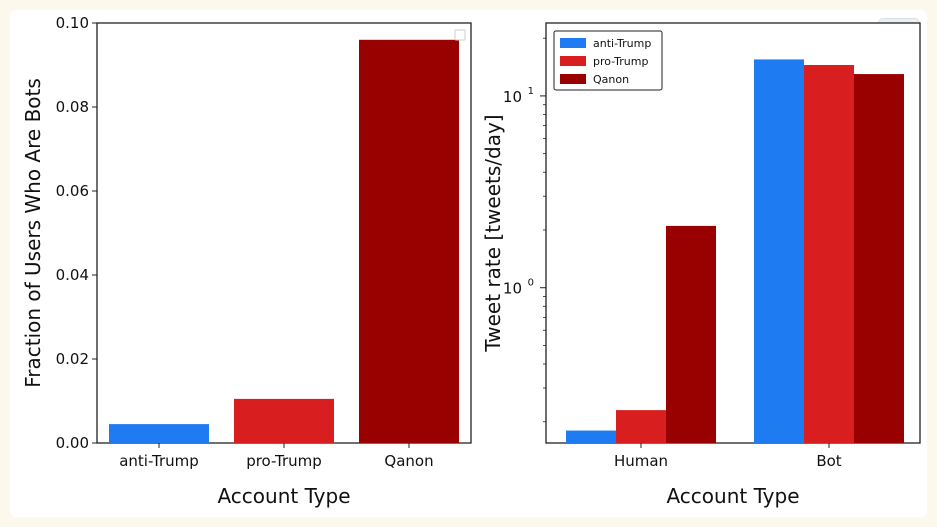  What do you see at coordinates (408, 461) in the screenshot?
I see `left-xtick-label: Qanon` at bounding box center [408, 461].